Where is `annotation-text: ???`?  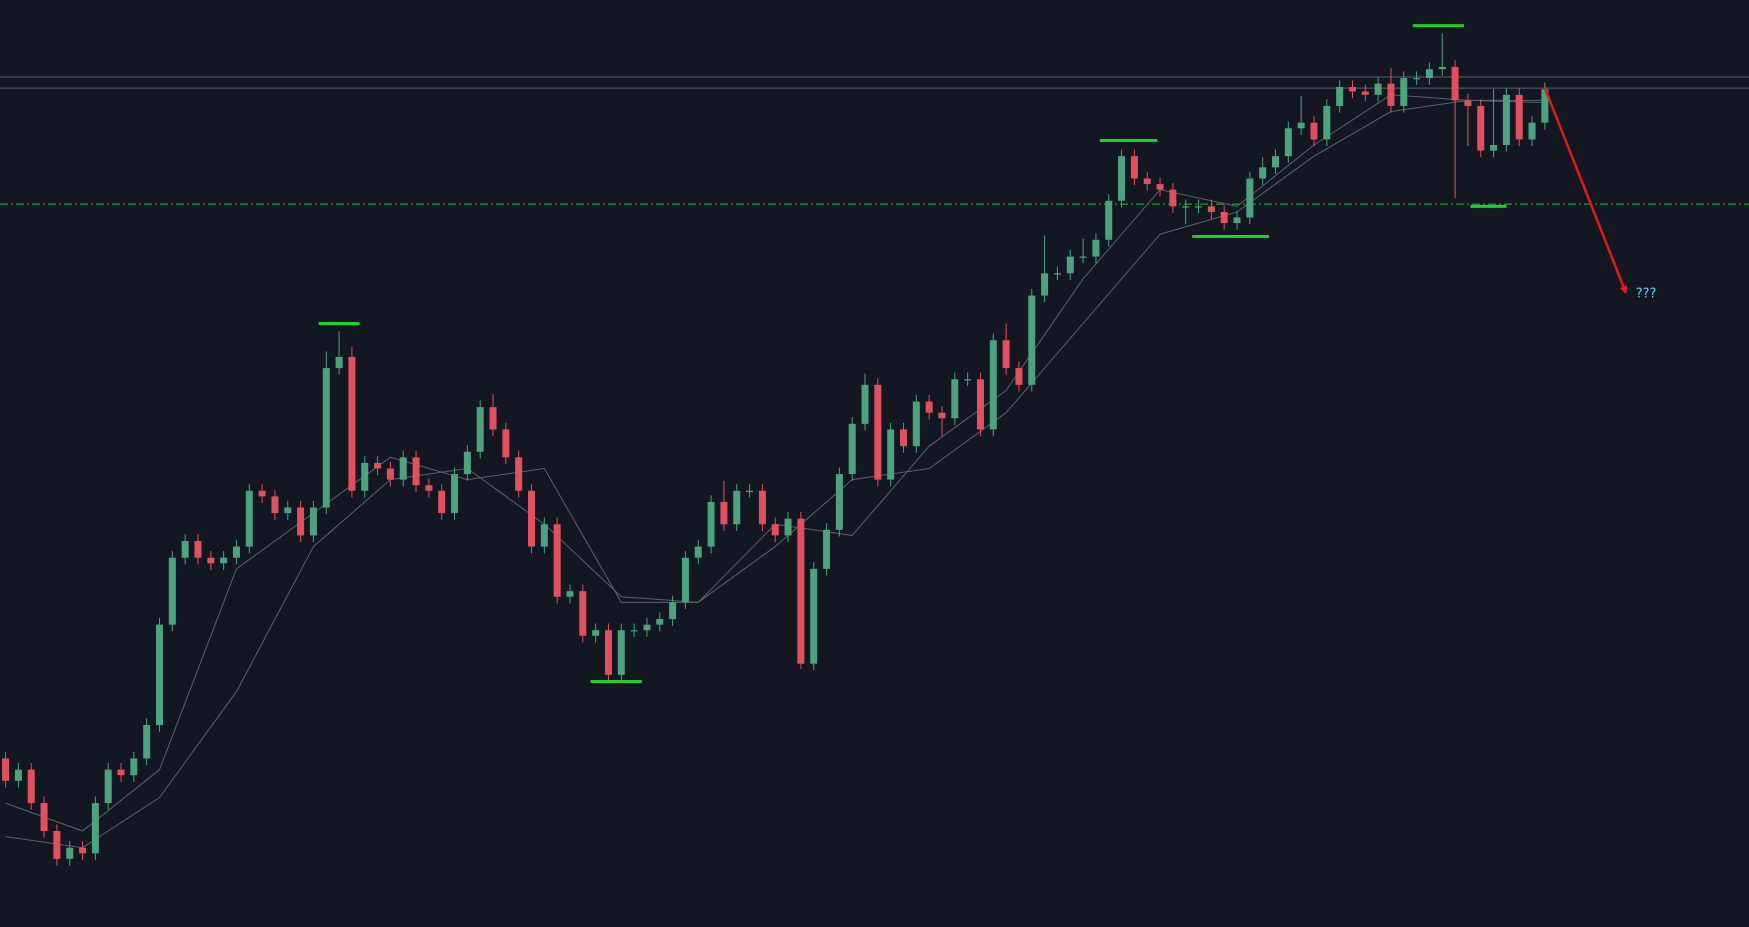
annotation-text: ??? is located at coordinates (1646, 294).